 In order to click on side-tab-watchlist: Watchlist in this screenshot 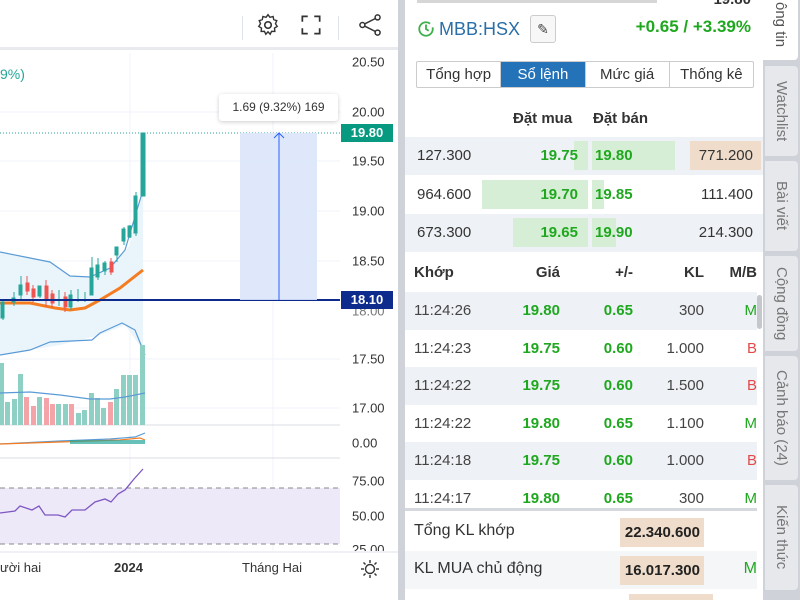, I will do `click(781, 111)`.